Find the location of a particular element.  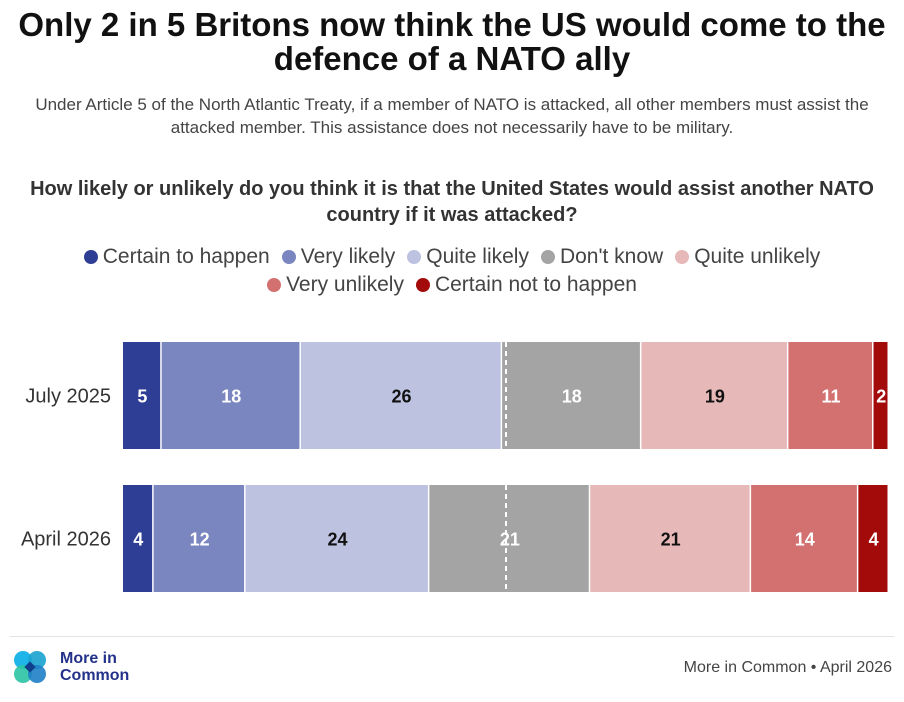

legend-item-quite-likely: Quite likely is located at coordinates (468, 257).